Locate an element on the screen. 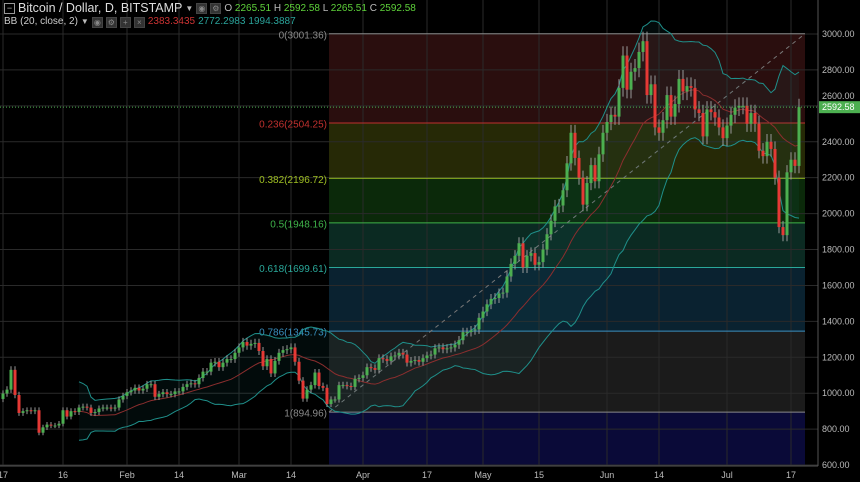 This screenshot has height=482, width=860. collapse-icon: − is located at coordinates (9, 8).